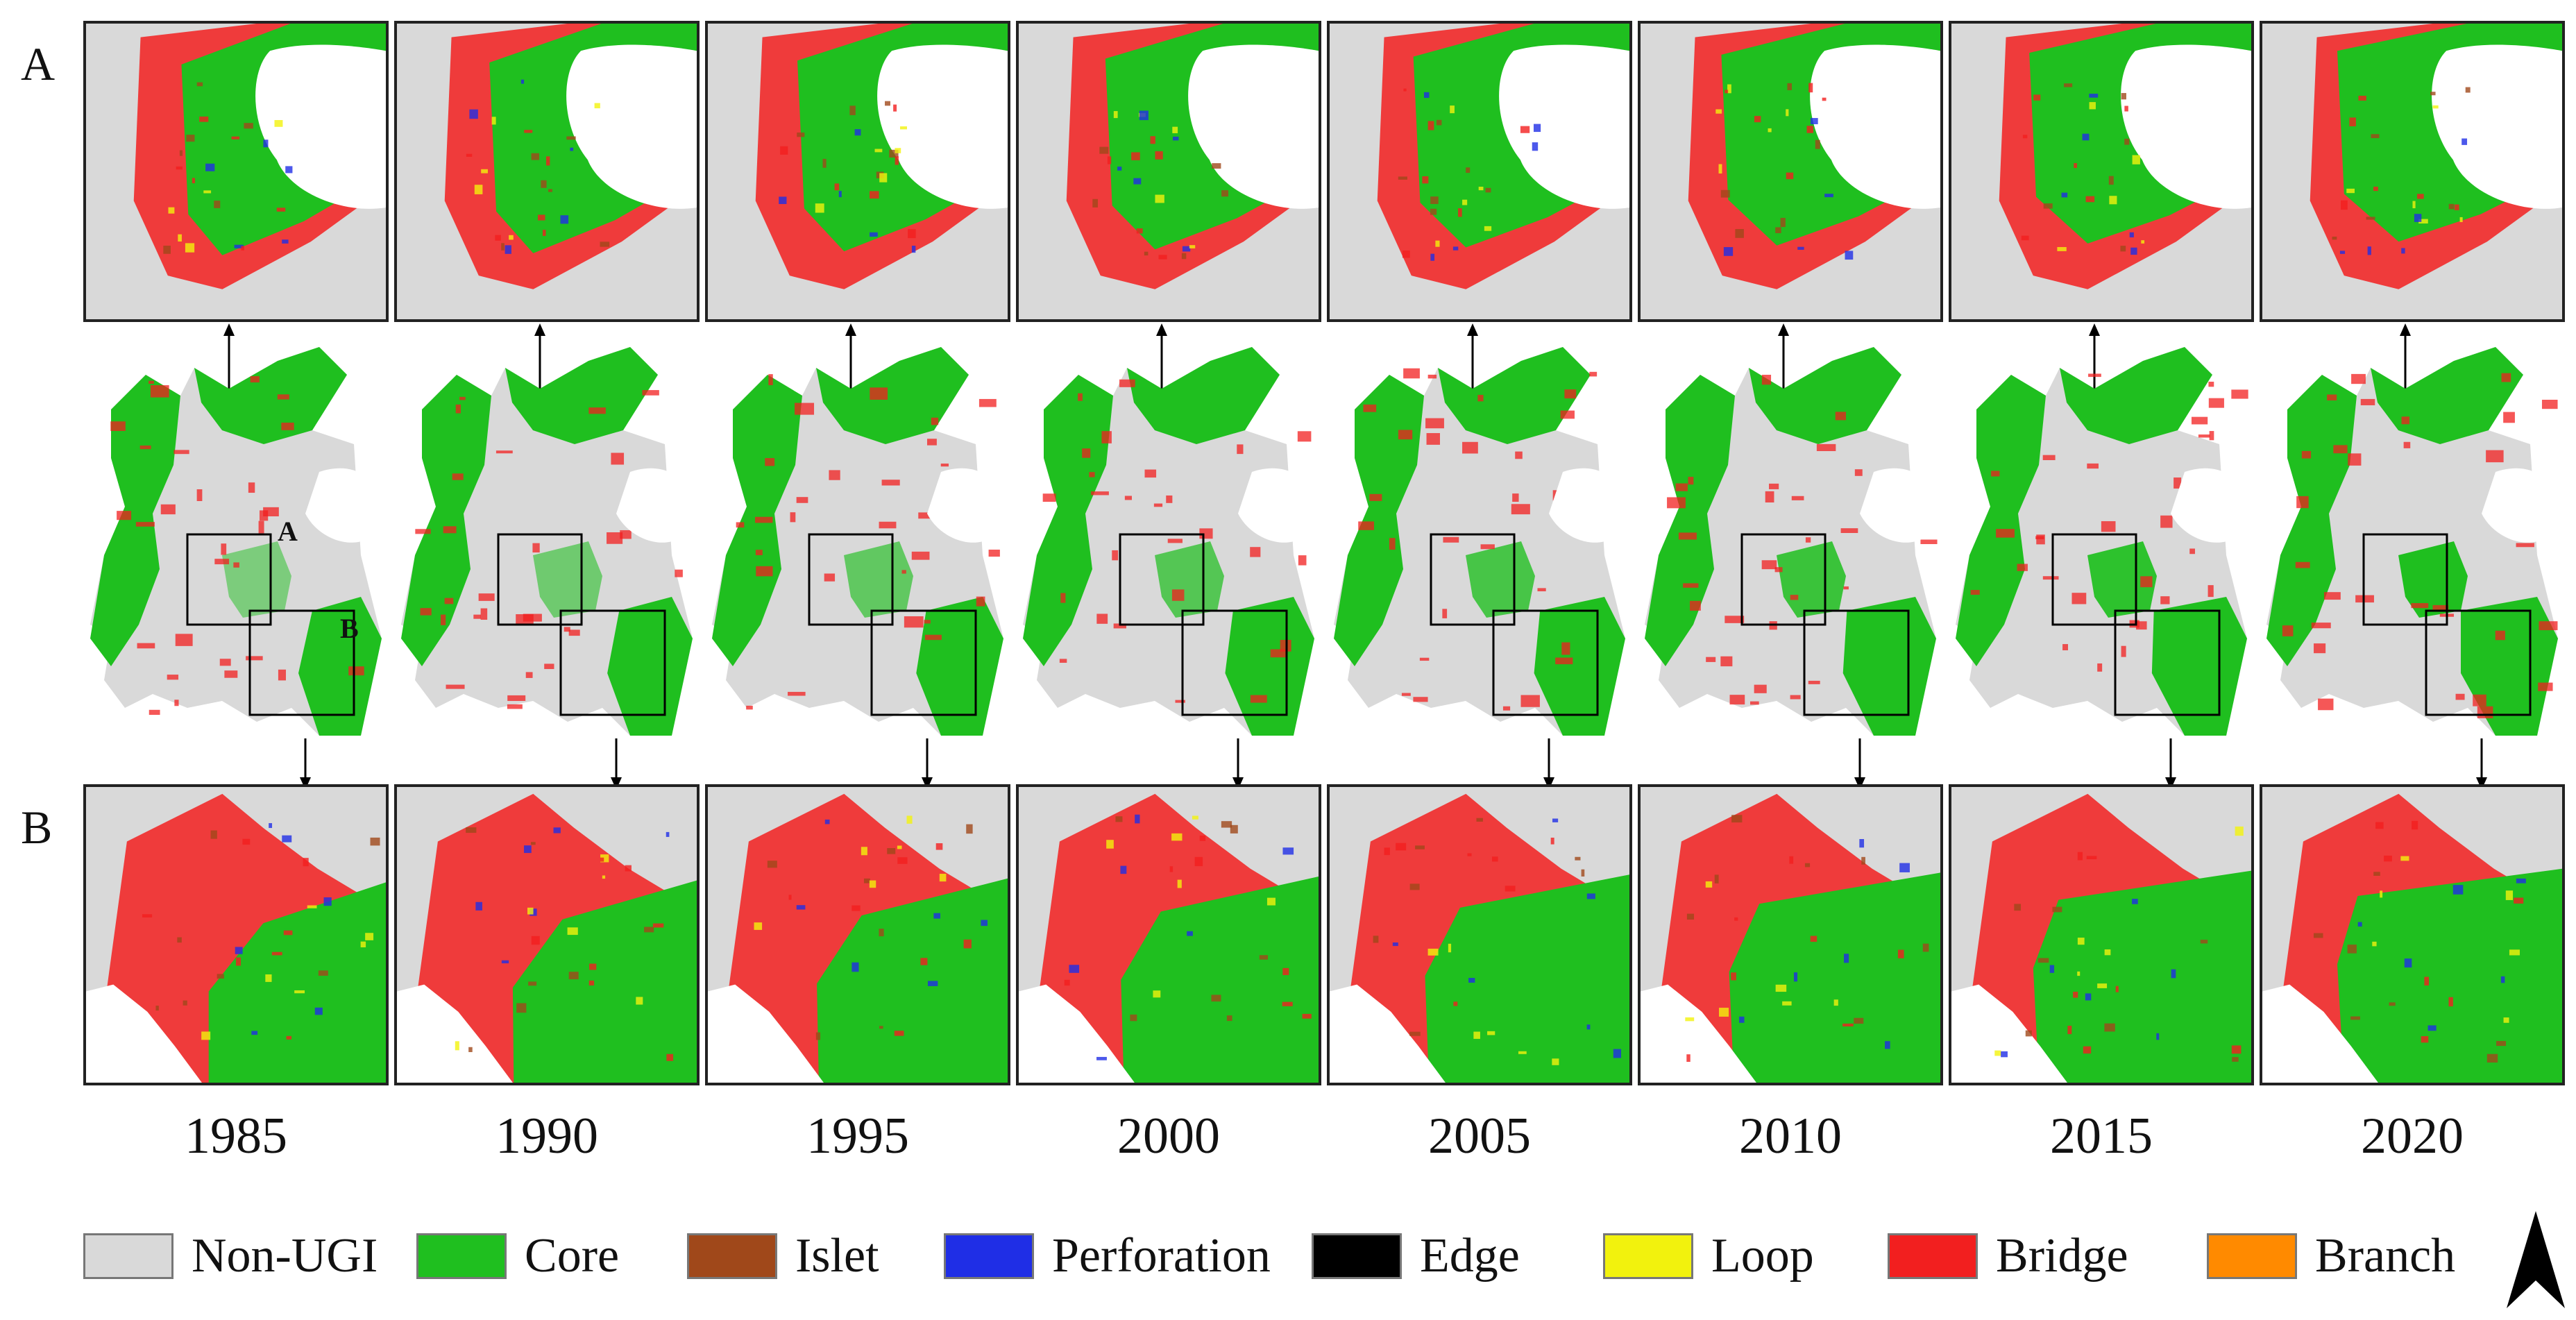 Image resolution: width=2576 pixels, height=1320 pixels. What do you see at coordinates (837, 1256) in the screenshot?
I see `legend-label: Islet` at bounding box center [837, 1256].